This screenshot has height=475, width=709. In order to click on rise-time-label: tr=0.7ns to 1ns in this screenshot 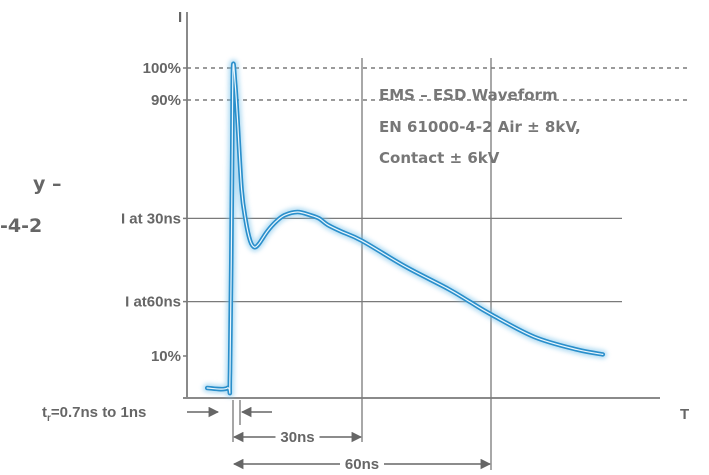, I will do `click(94, 414)`.